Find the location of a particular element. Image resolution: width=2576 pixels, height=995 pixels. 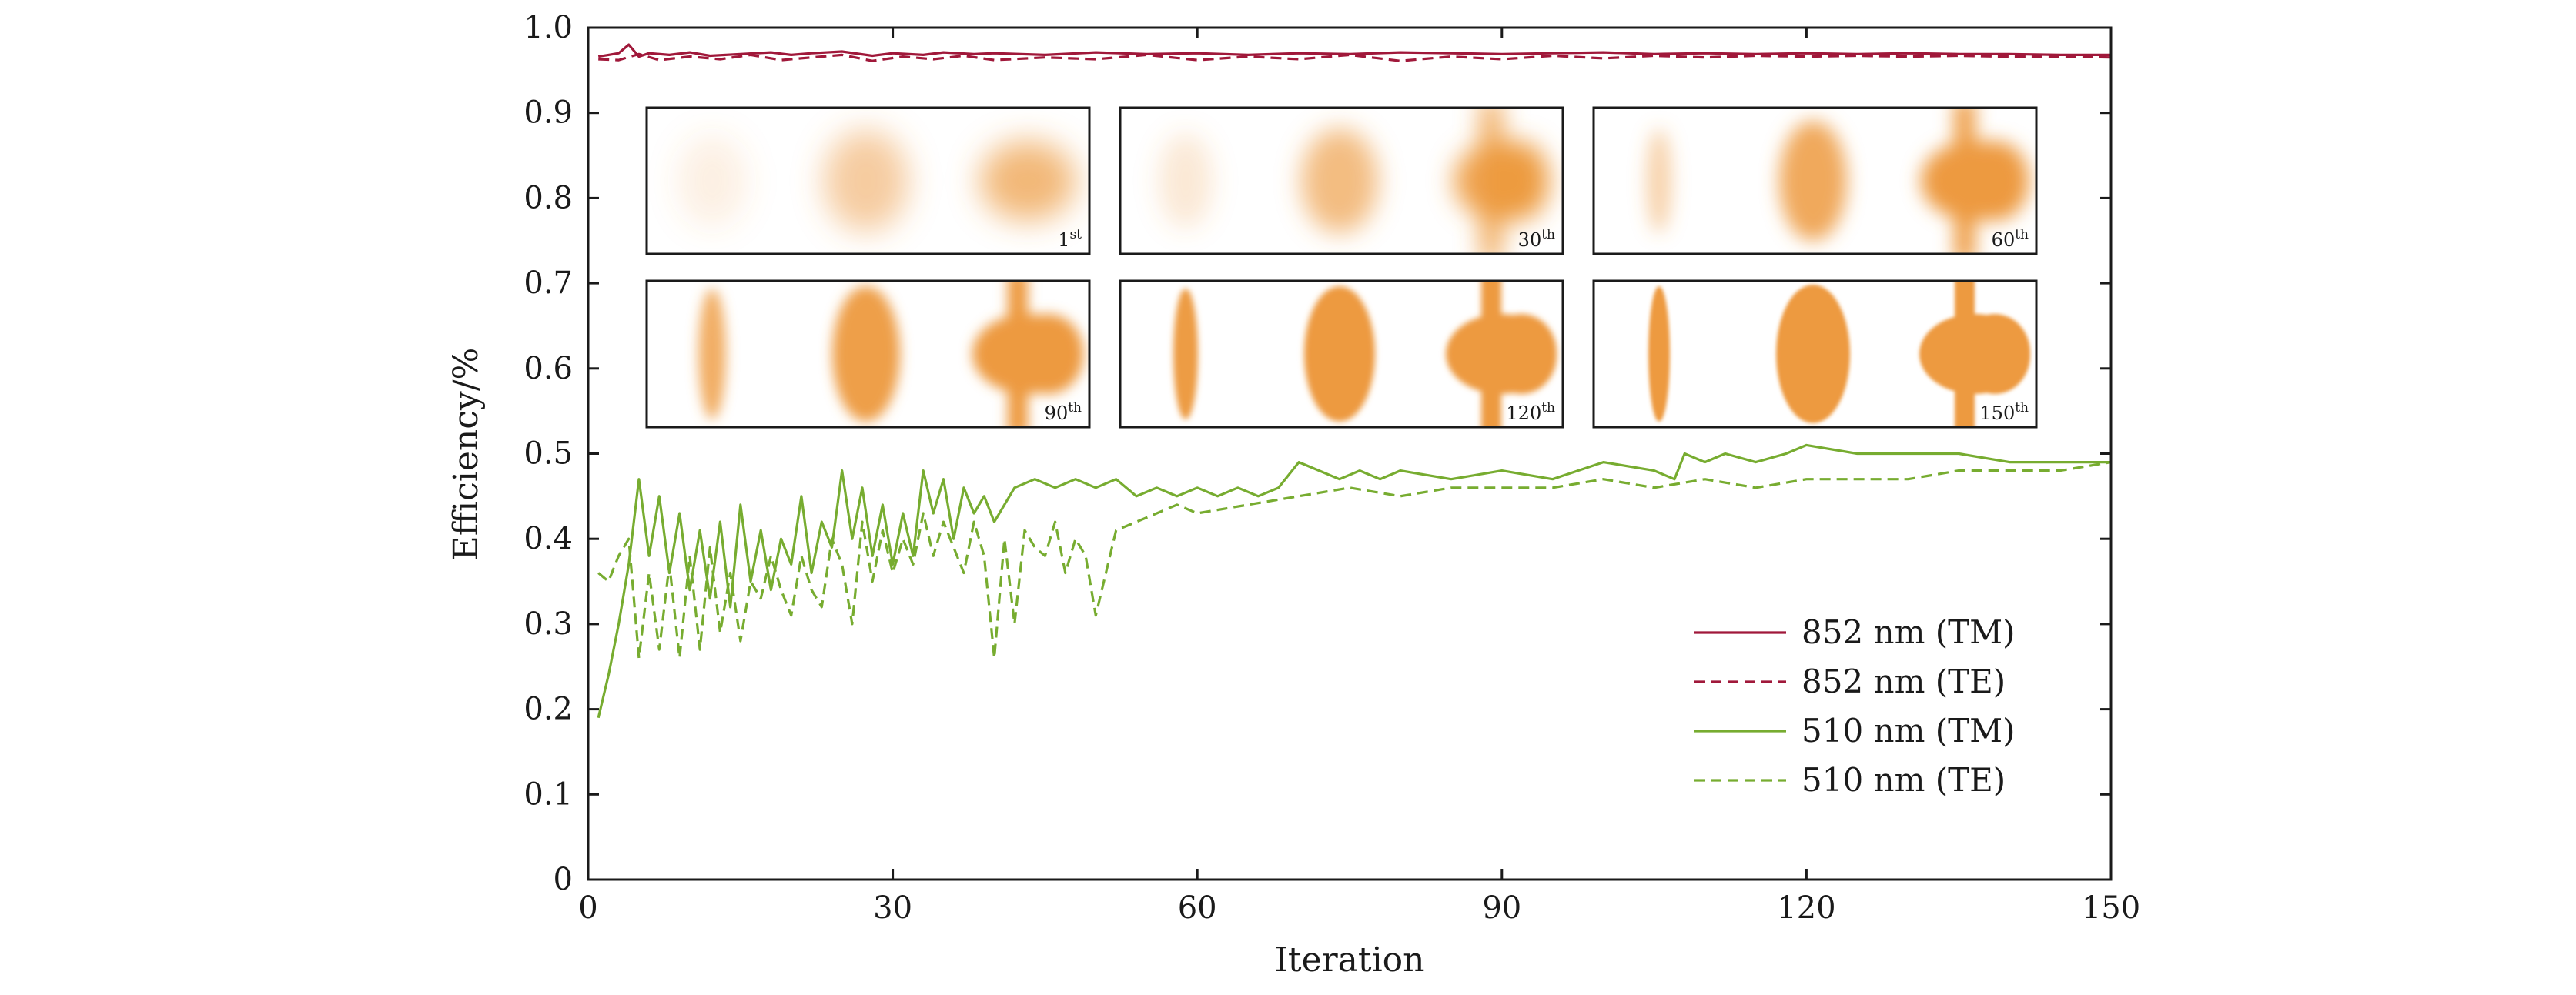

inset-iteration-number: 90 is located at coordinates (1057, 413).